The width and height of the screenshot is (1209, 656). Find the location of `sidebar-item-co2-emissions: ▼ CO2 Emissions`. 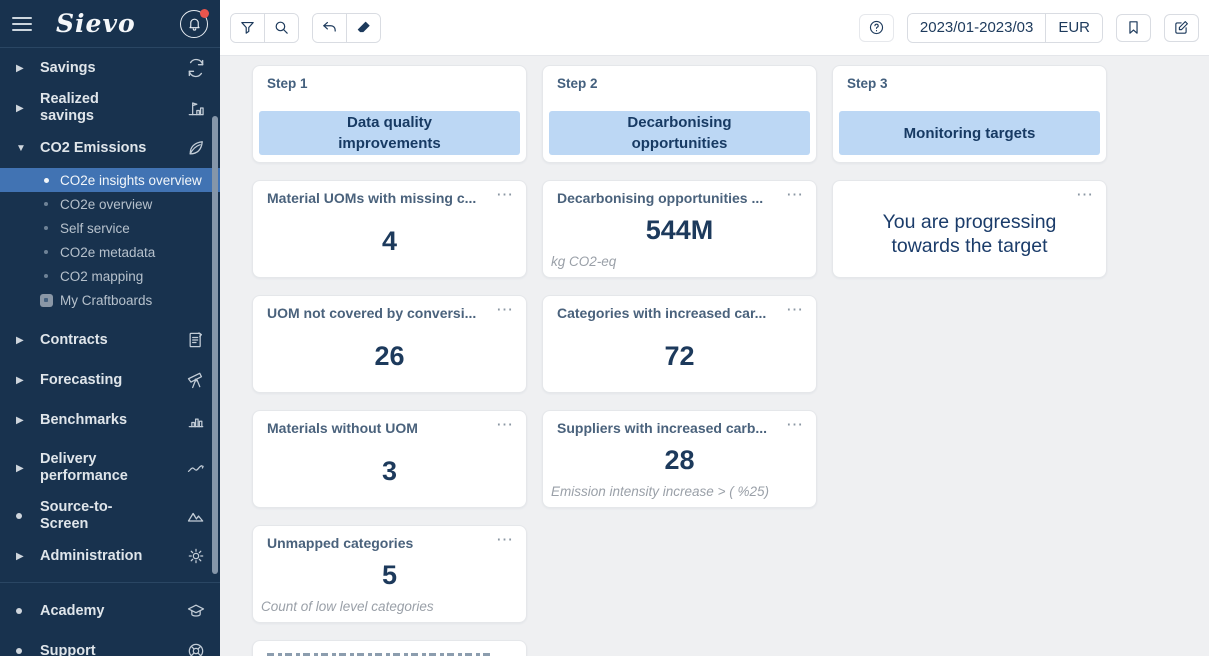

sidebar-item-co2-emissions: ▼ CO2 Emissions is located at coordinates (110, 148).